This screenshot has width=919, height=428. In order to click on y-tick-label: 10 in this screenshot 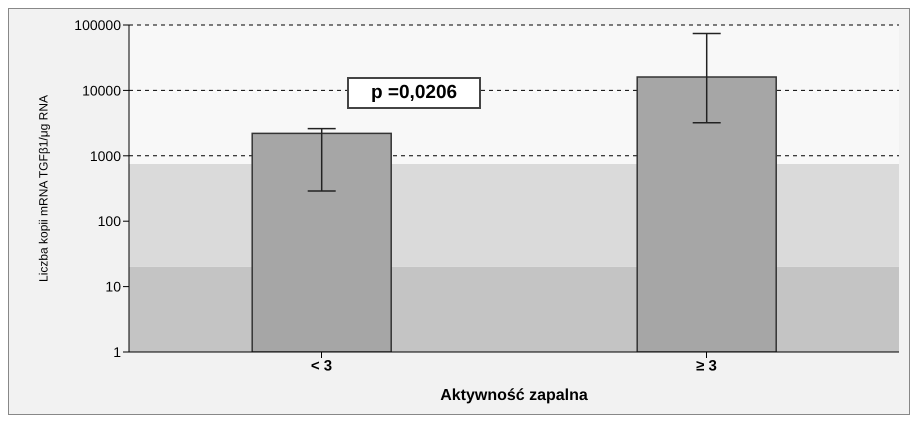, I will do `click(113, 286)`.